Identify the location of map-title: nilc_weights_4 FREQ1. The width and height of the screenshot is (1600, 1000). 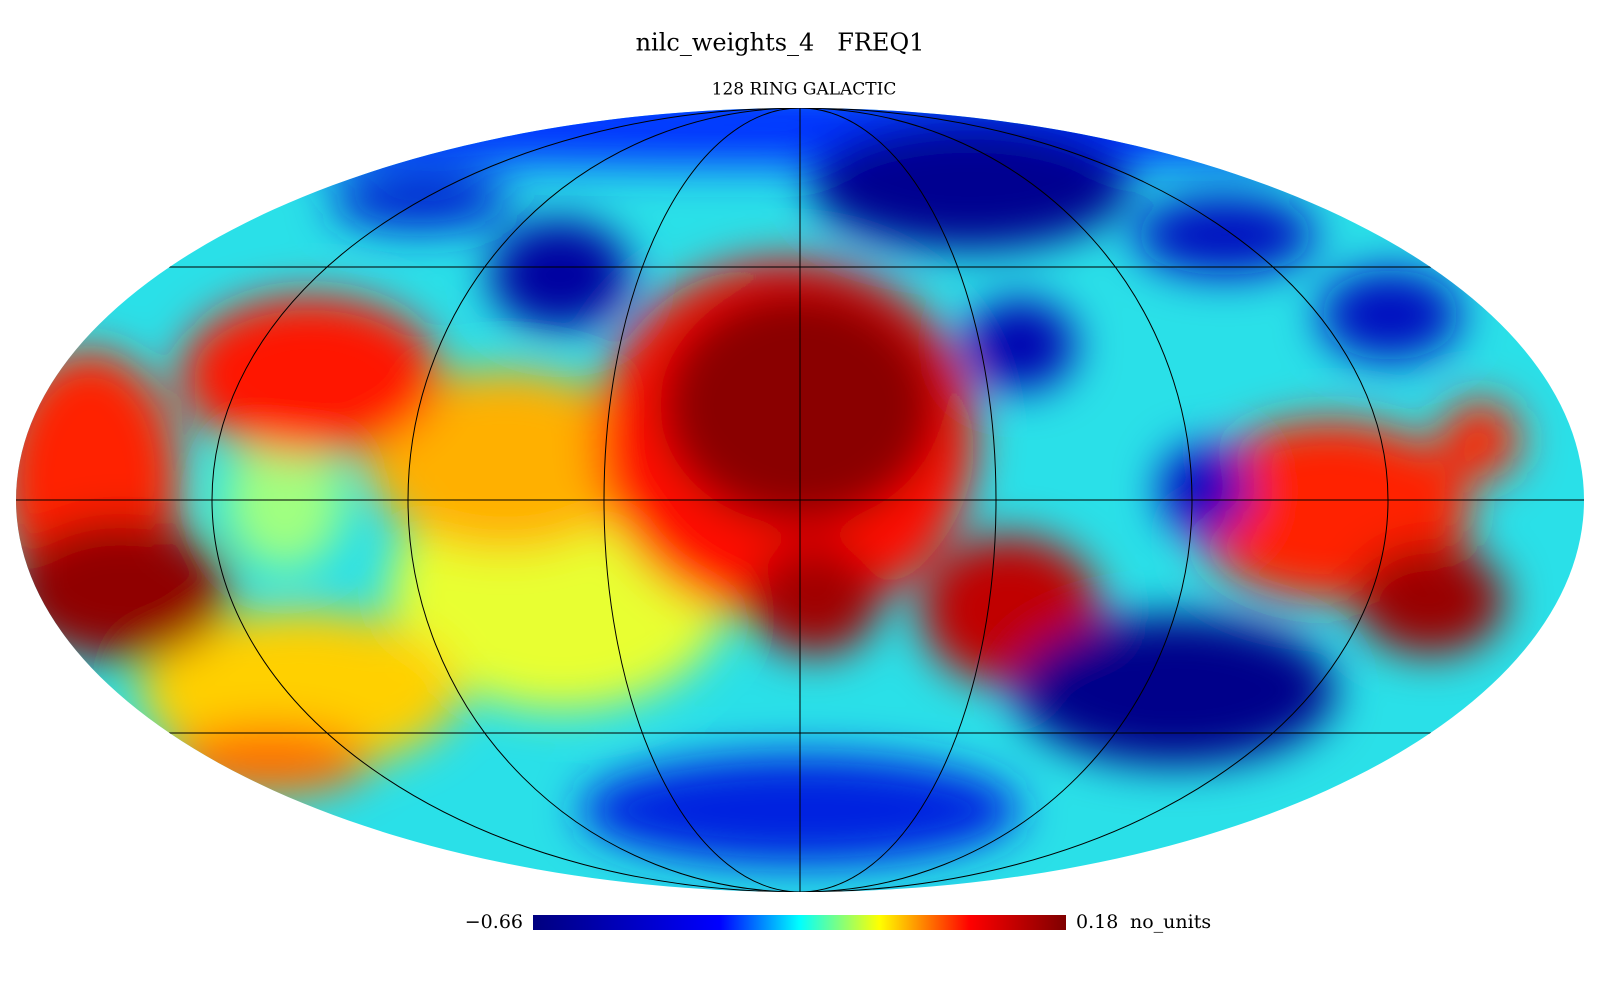
(780, 43).